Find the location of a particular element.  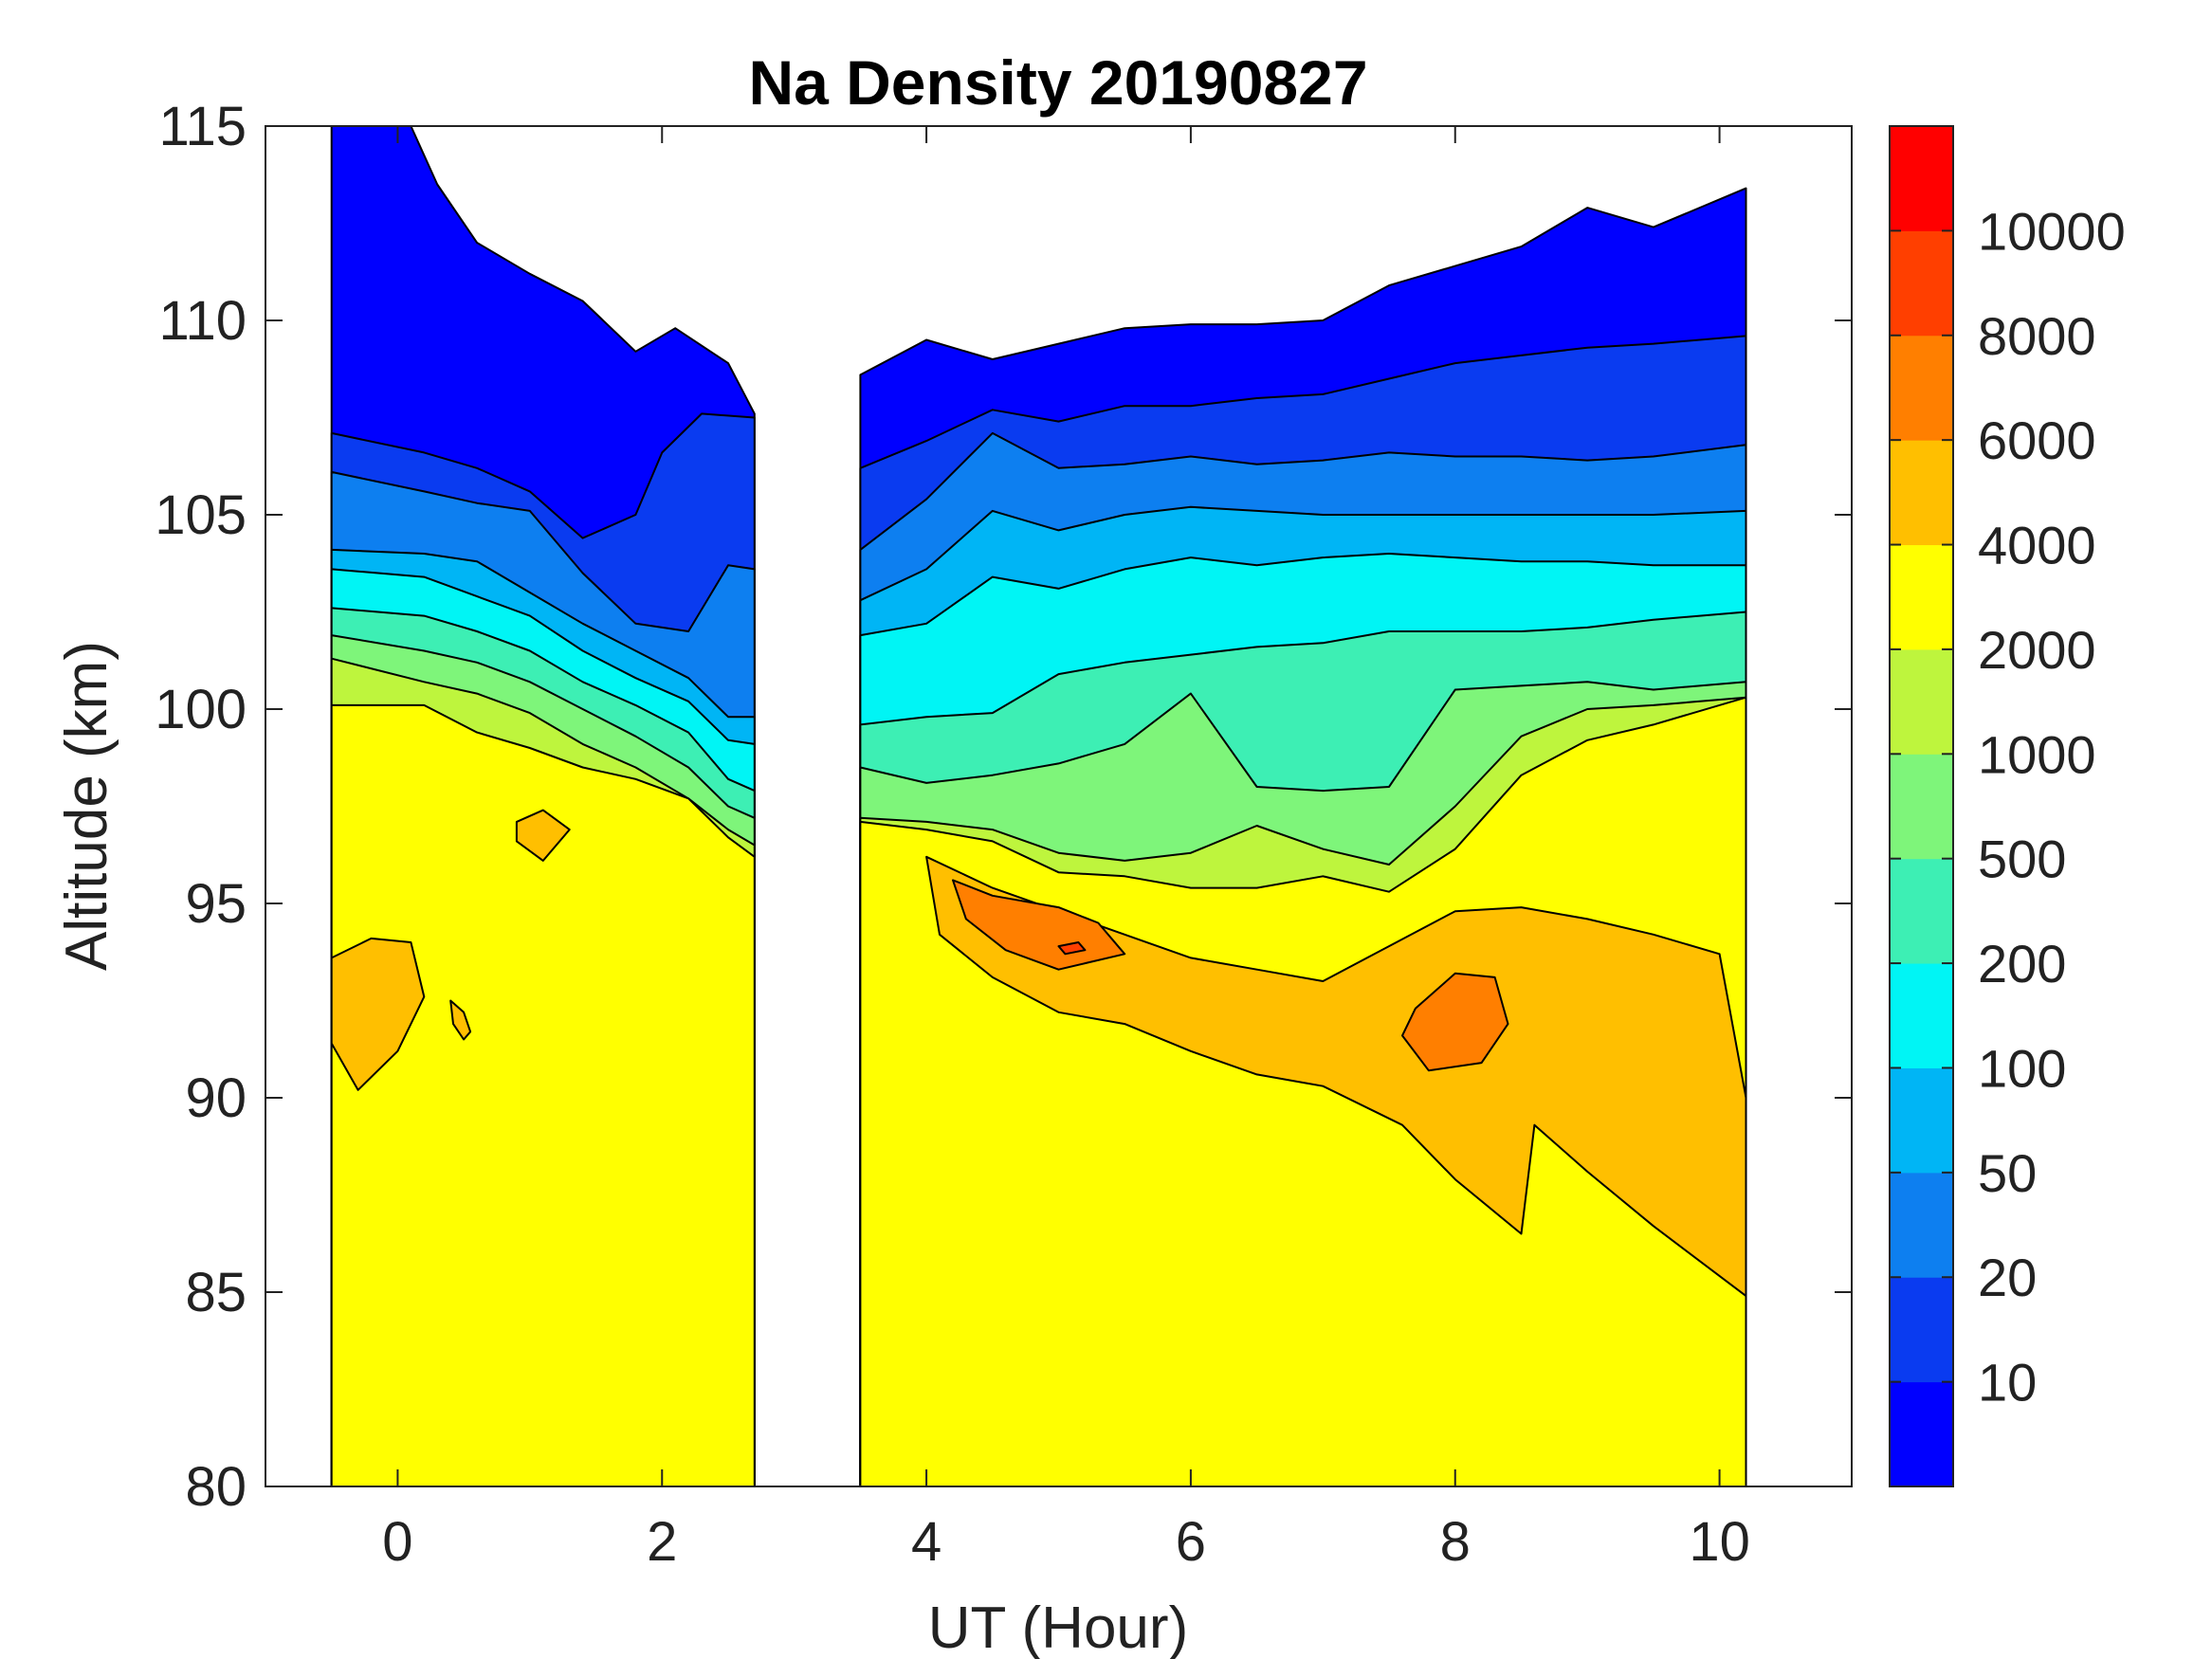

x-axis-label: UT (Hour) is located at coordinates (1058, 1627).